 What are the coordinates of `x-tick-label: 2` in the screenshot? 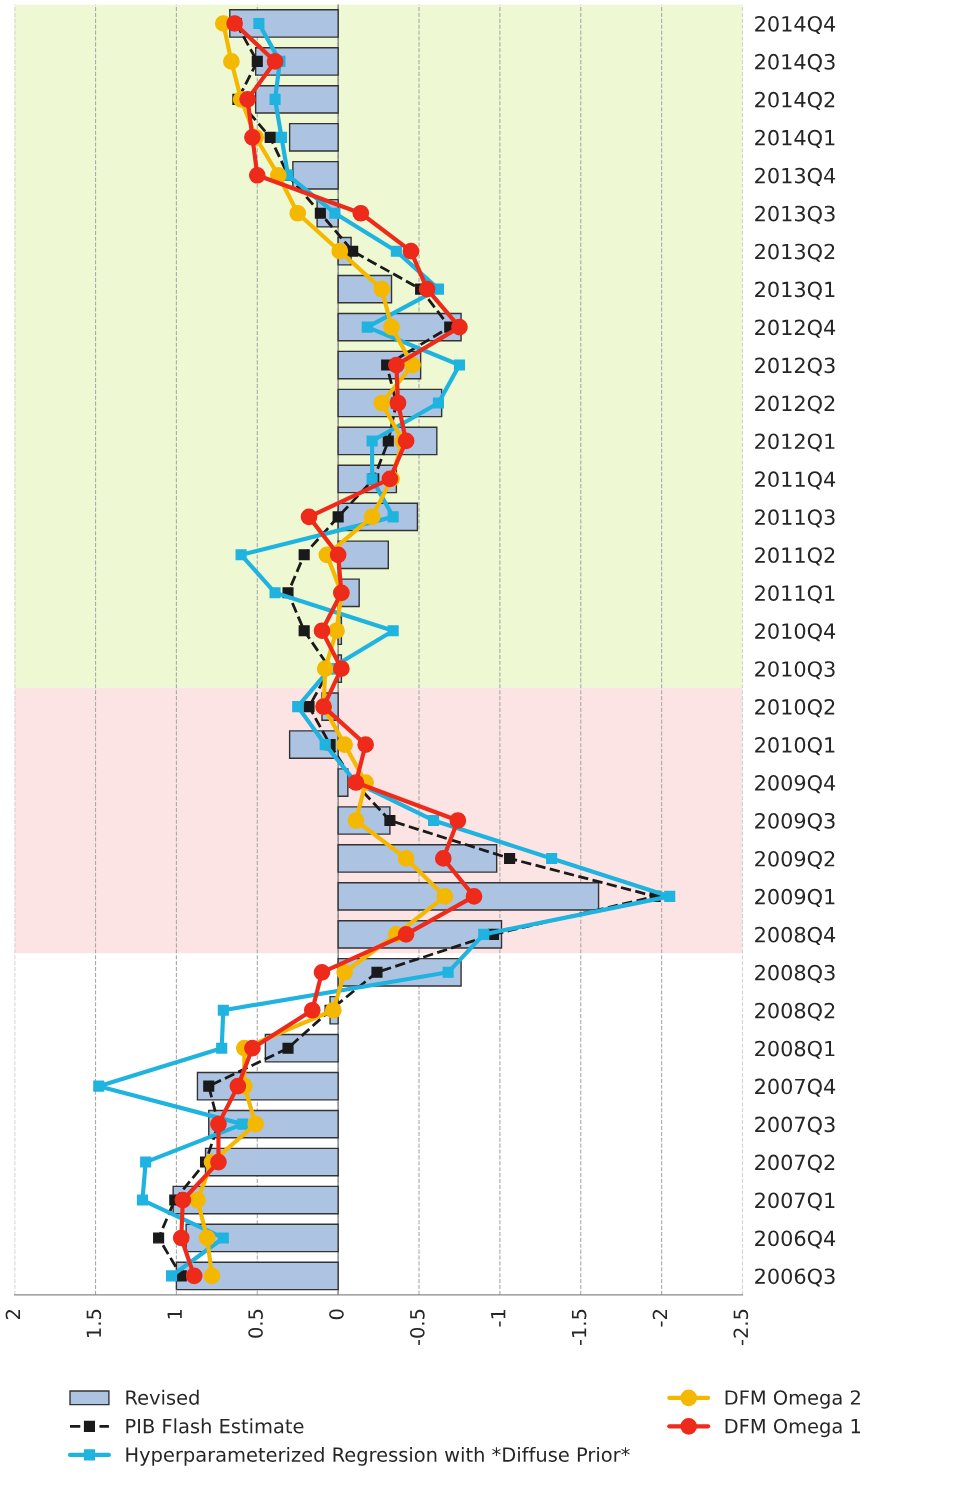 It's located at (13, 1315).